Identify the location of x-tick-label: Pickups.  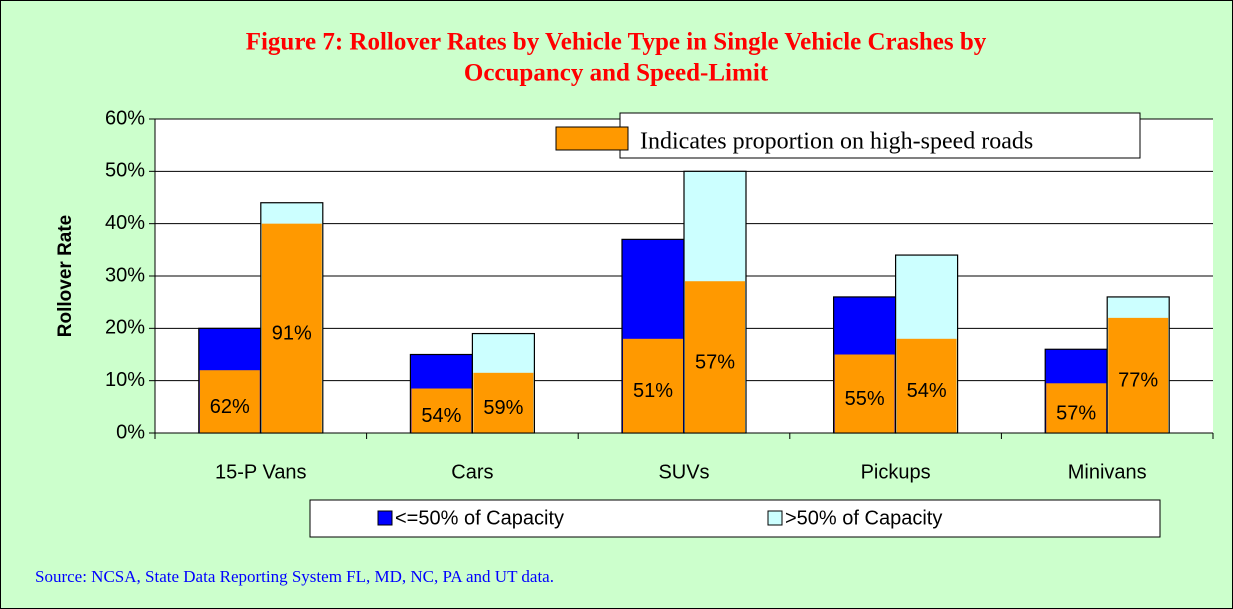
(896, 472).